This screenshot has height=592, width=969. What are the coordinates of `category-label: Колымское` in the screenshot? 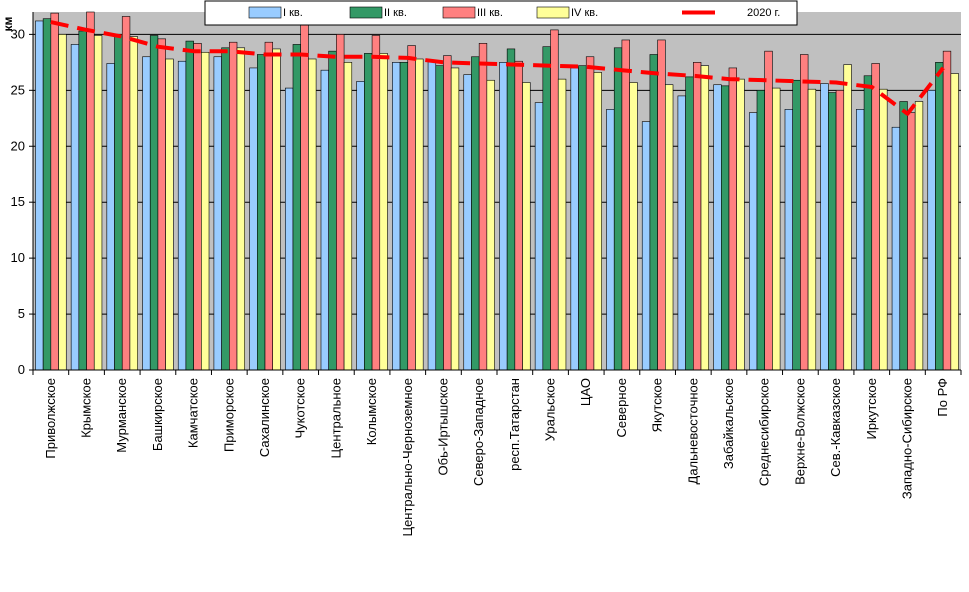 It's located at (371, 411).